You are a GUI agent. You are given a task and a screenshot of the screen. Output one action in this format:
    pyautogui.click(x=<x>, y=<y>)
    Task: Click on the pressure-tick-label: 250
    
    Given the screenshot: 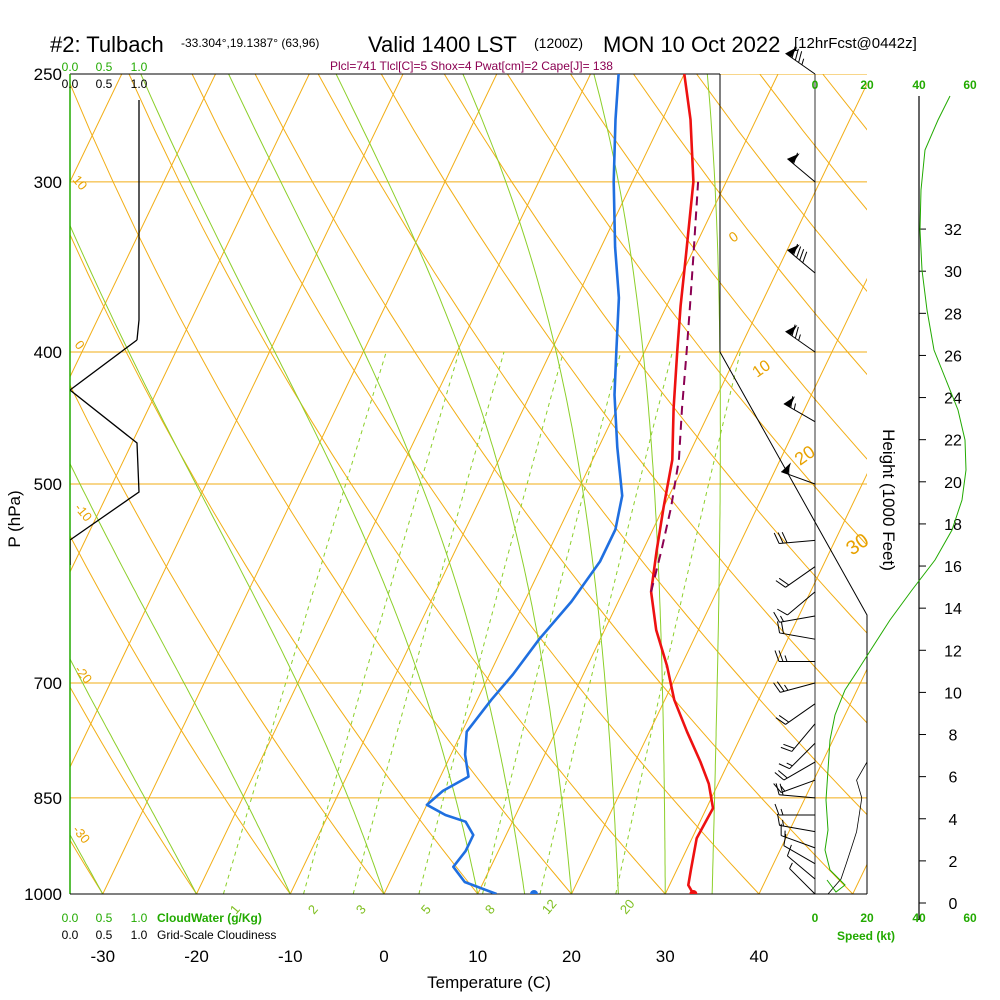 What is the action you would take?
    pyautogui.click(x=48, y=74)
    